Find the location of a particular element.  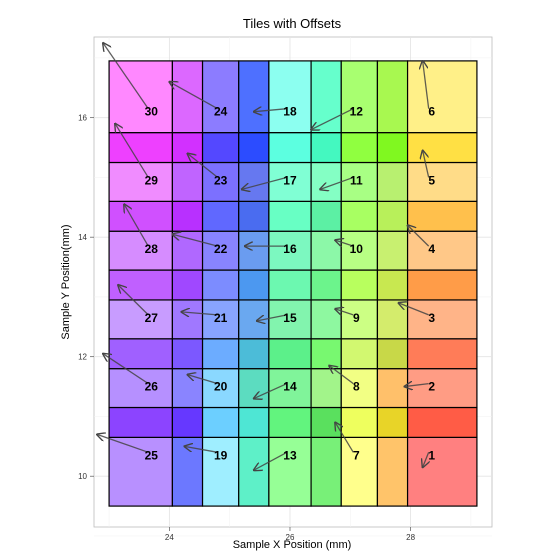

tile-label: 13 is located at coordinates (290, 455).